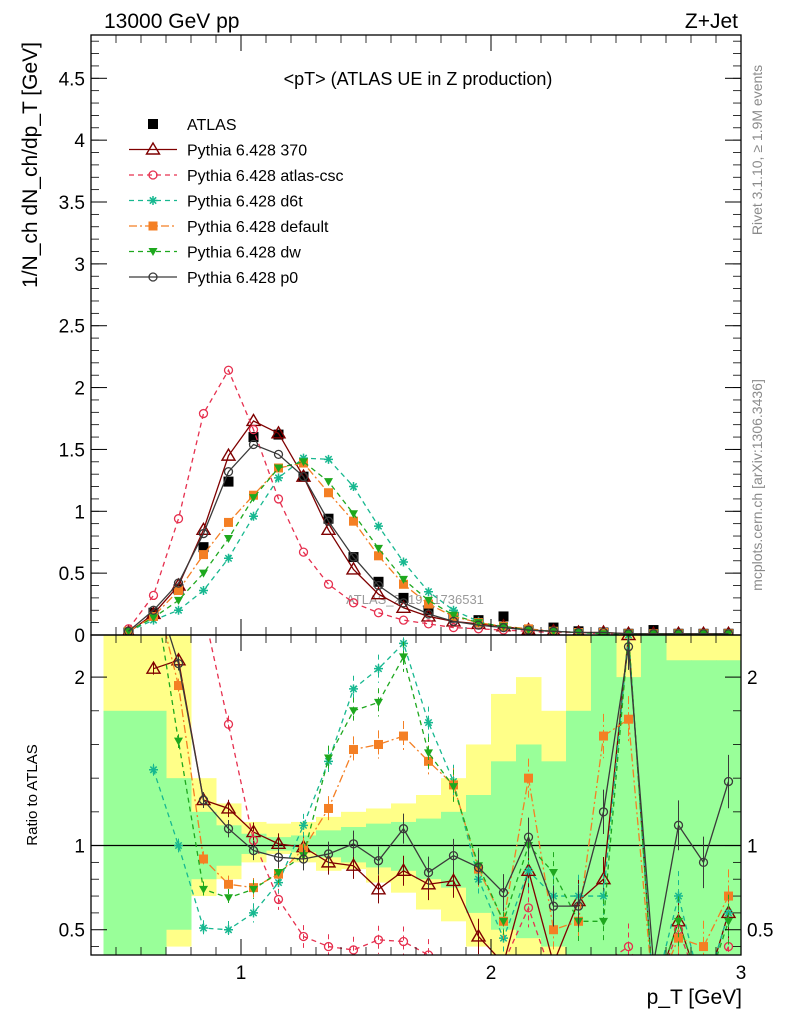 This screenshot has width=786, height=1024. I want to click on ratio-y-tick-label: 0.5, so click(72, 931).